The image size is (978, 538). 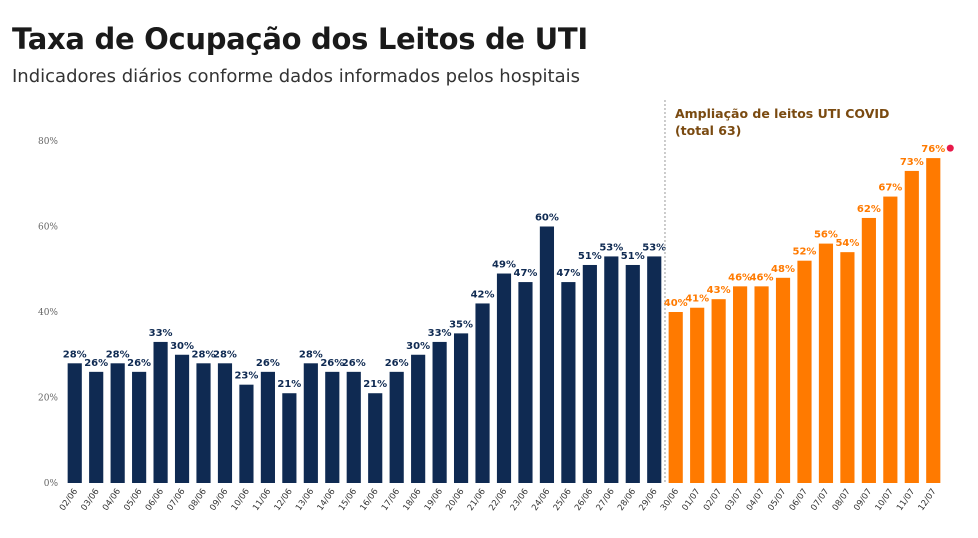 What do you see at coordinates (805, 252) in the screenshot?
I see `data-label: 52%` at bounding box center [805, 252].